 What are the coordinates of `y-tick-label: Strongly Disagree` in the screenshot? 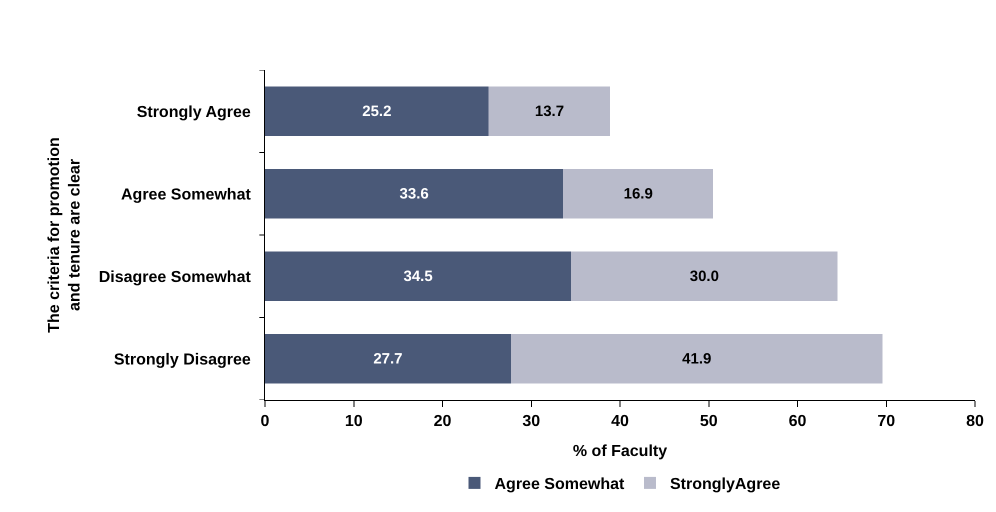 It's located at (182, 359).